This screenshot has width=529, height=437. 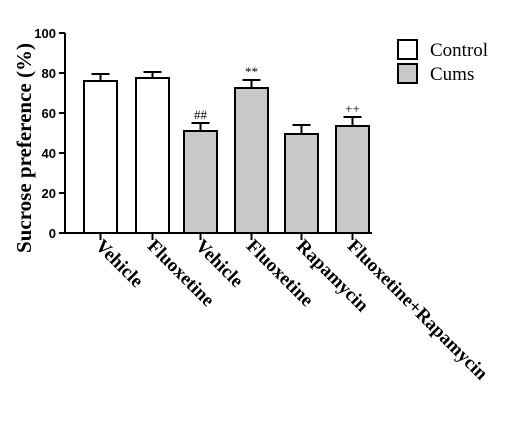 I want to click on y-tick-label: 20, so click(x=49, y=193).